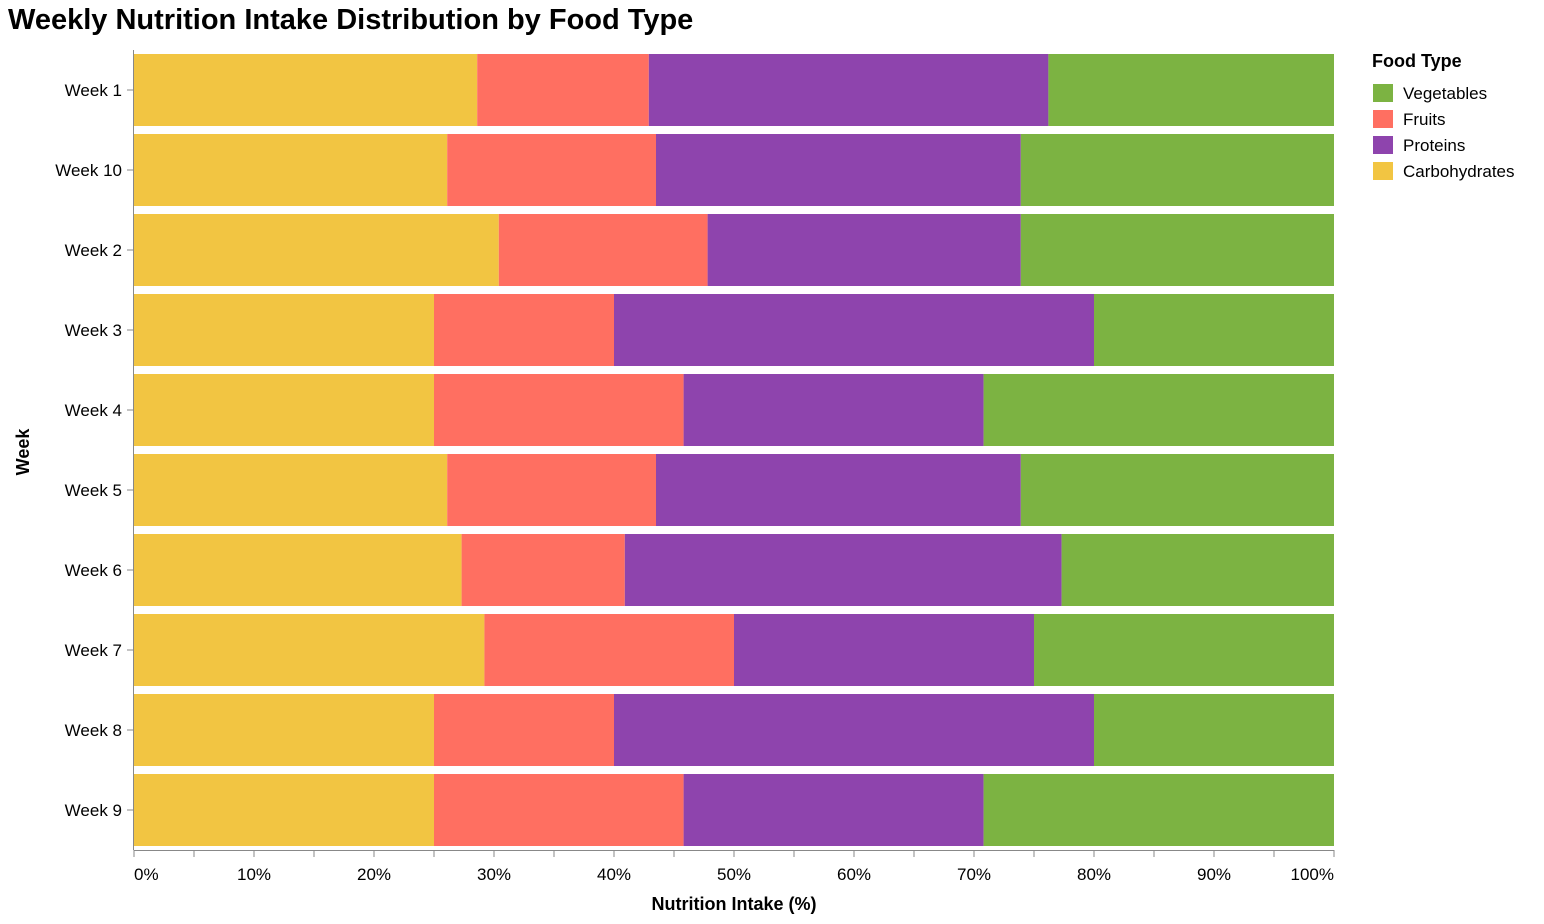 The width and height of the screenshot is (1544, 924). Describe the element at coordinates (93, 730) in the screenshot. I see `y-tick-label: Week 8` at that location.